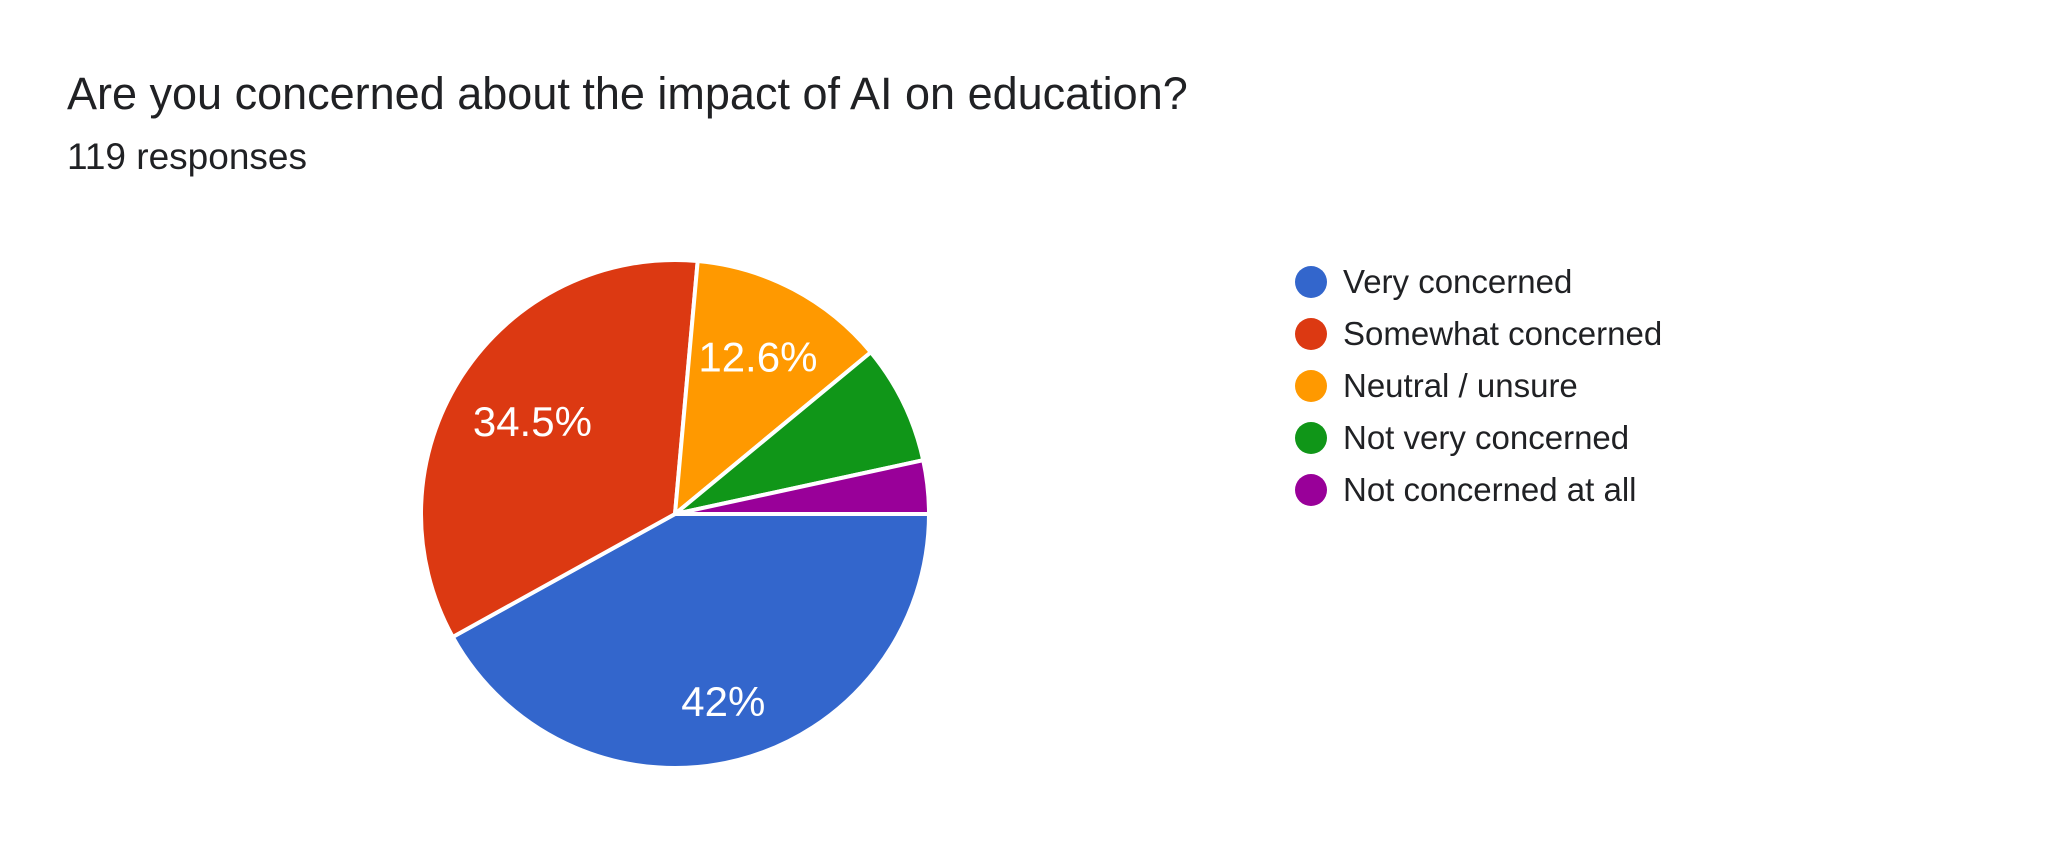  I want to click on legend-label: Neutral / unsure, so click(1460, 385).